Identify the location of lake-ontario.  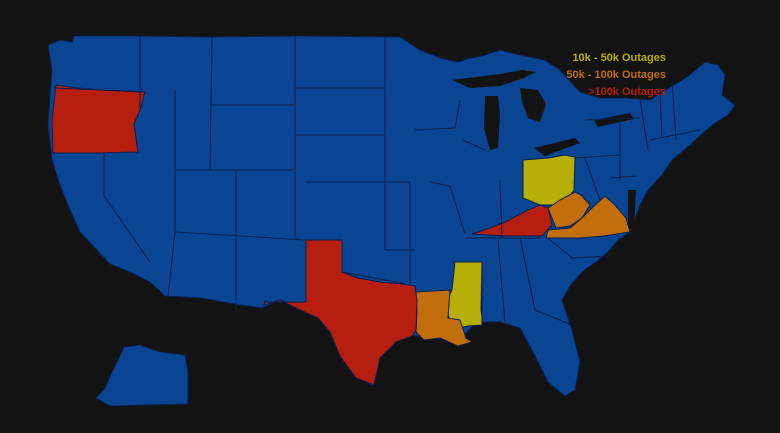
(614, 120).